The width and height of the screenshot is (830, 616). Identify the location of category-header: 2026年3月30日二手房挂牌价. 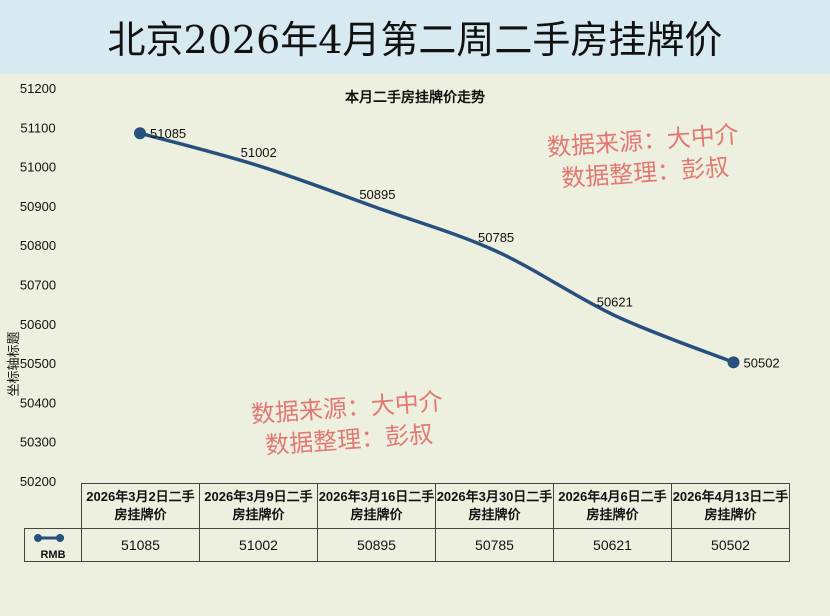
(494, 506).